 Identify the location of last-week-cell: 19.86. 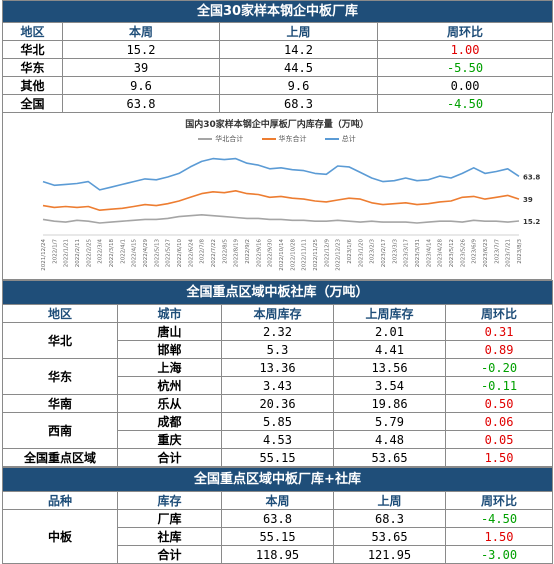
(389, 403).